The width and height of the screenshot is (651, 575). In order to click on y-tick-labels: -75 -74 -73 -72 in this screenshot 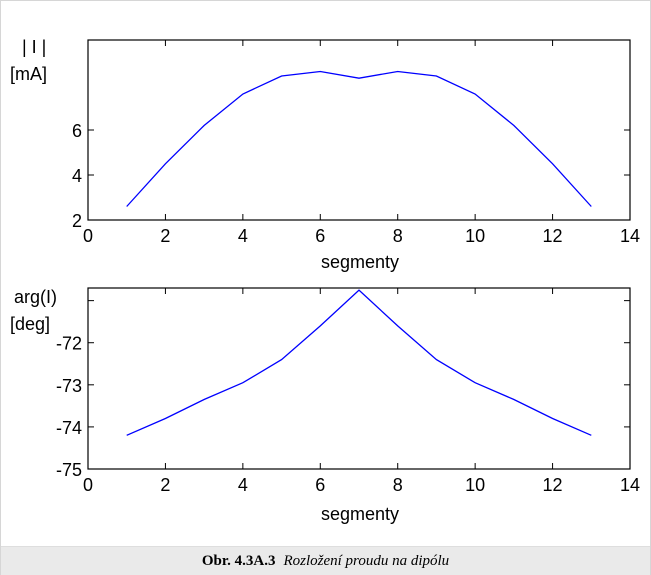, I will do `click(69, 407)`.